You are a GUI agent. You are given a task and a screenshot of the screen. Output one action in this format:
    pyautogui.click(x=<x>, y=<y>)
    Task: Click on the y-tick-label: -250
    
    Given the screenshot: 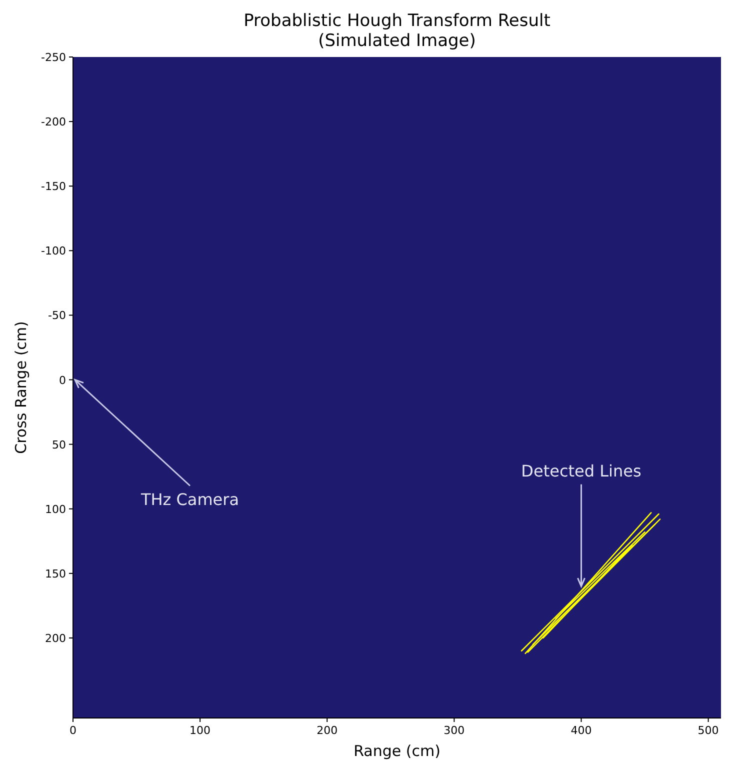 What is the action you would take?
    pyautogui.click(x=53, y=57)
    